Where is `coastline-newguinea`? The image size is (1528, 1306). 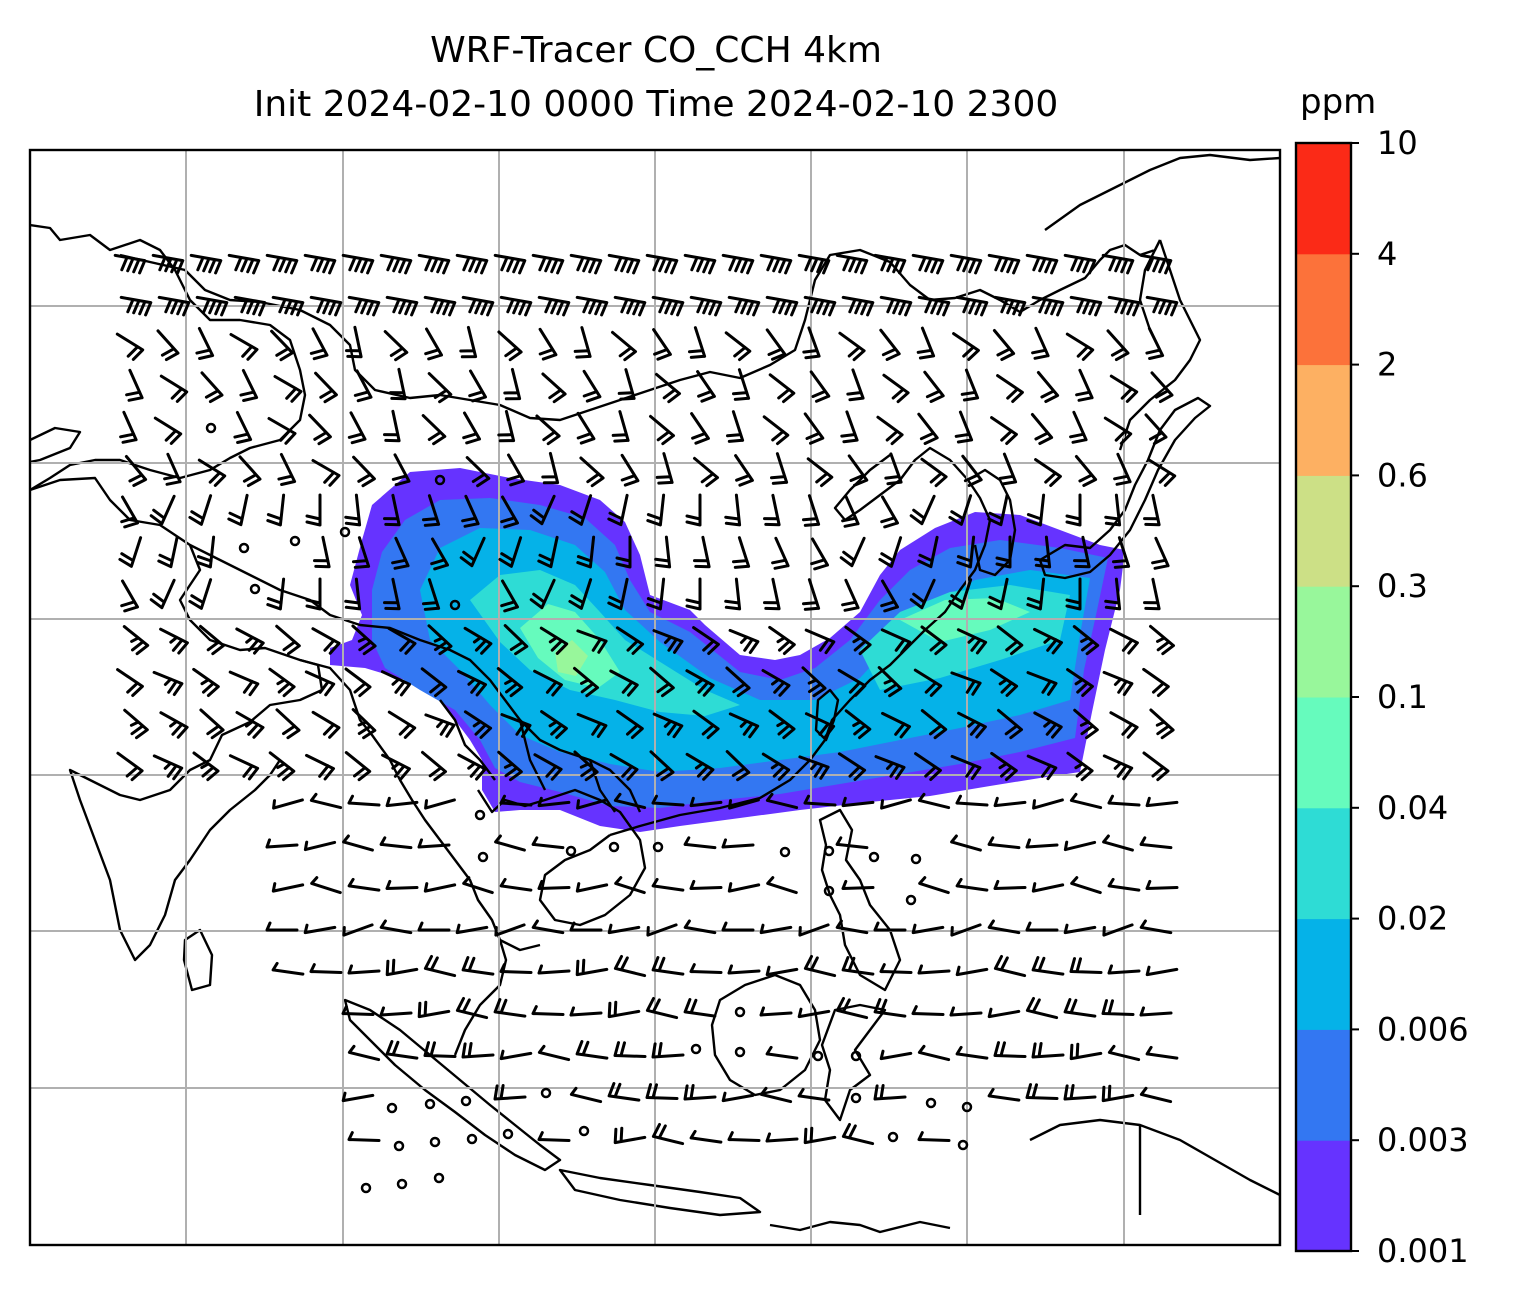
coastline-newguinea is located at coordinates (1154, 1181).